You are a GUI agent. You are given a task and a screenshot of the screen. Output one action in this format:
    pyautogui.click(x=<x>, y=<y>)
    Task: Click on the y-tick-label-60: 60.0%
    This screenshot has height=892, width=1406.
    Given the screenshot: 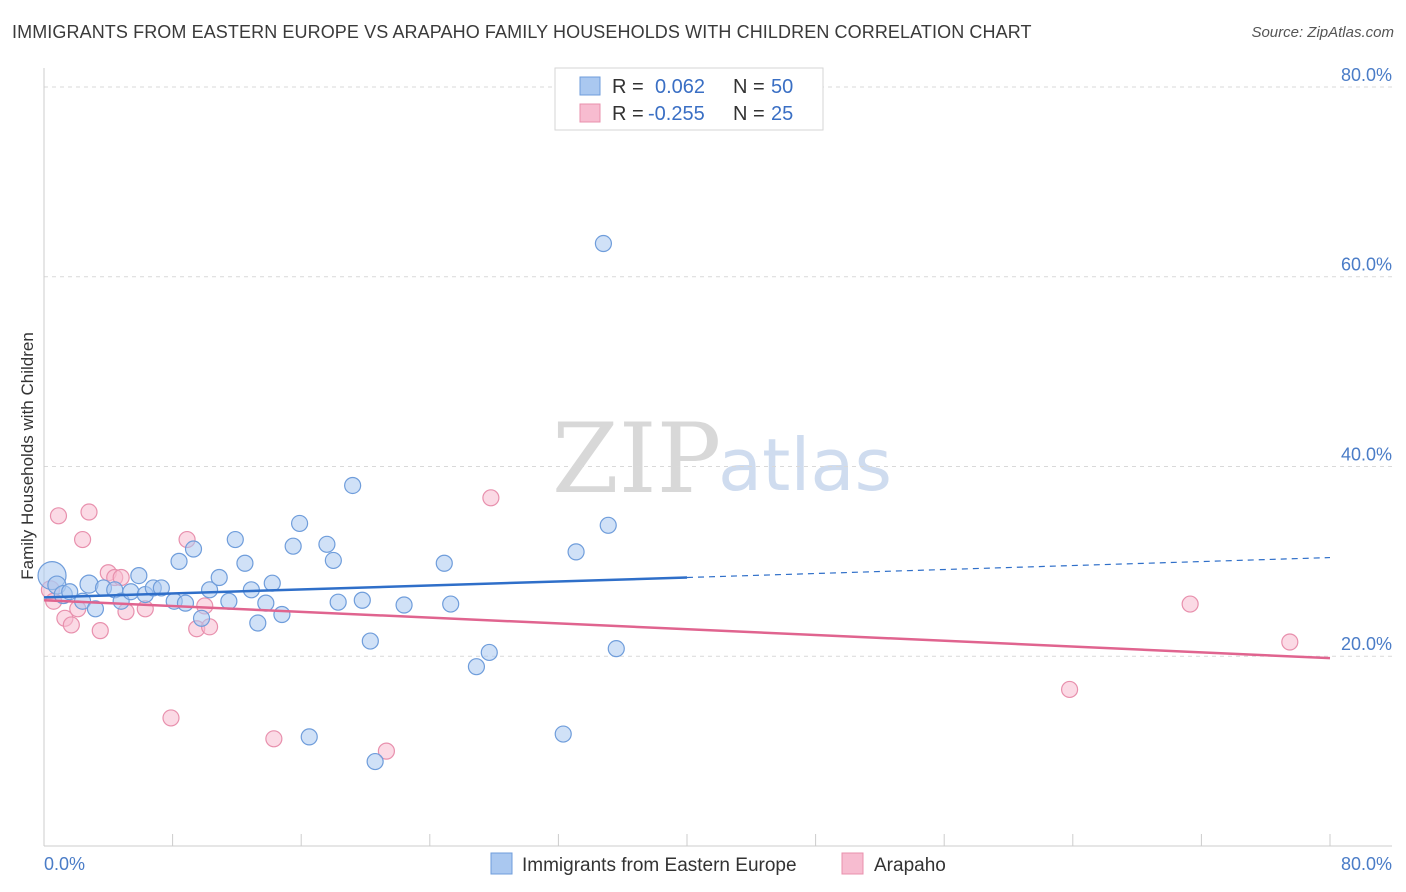 What is the action you would take?
    pyautogui.click(x=1366, y=265)
    